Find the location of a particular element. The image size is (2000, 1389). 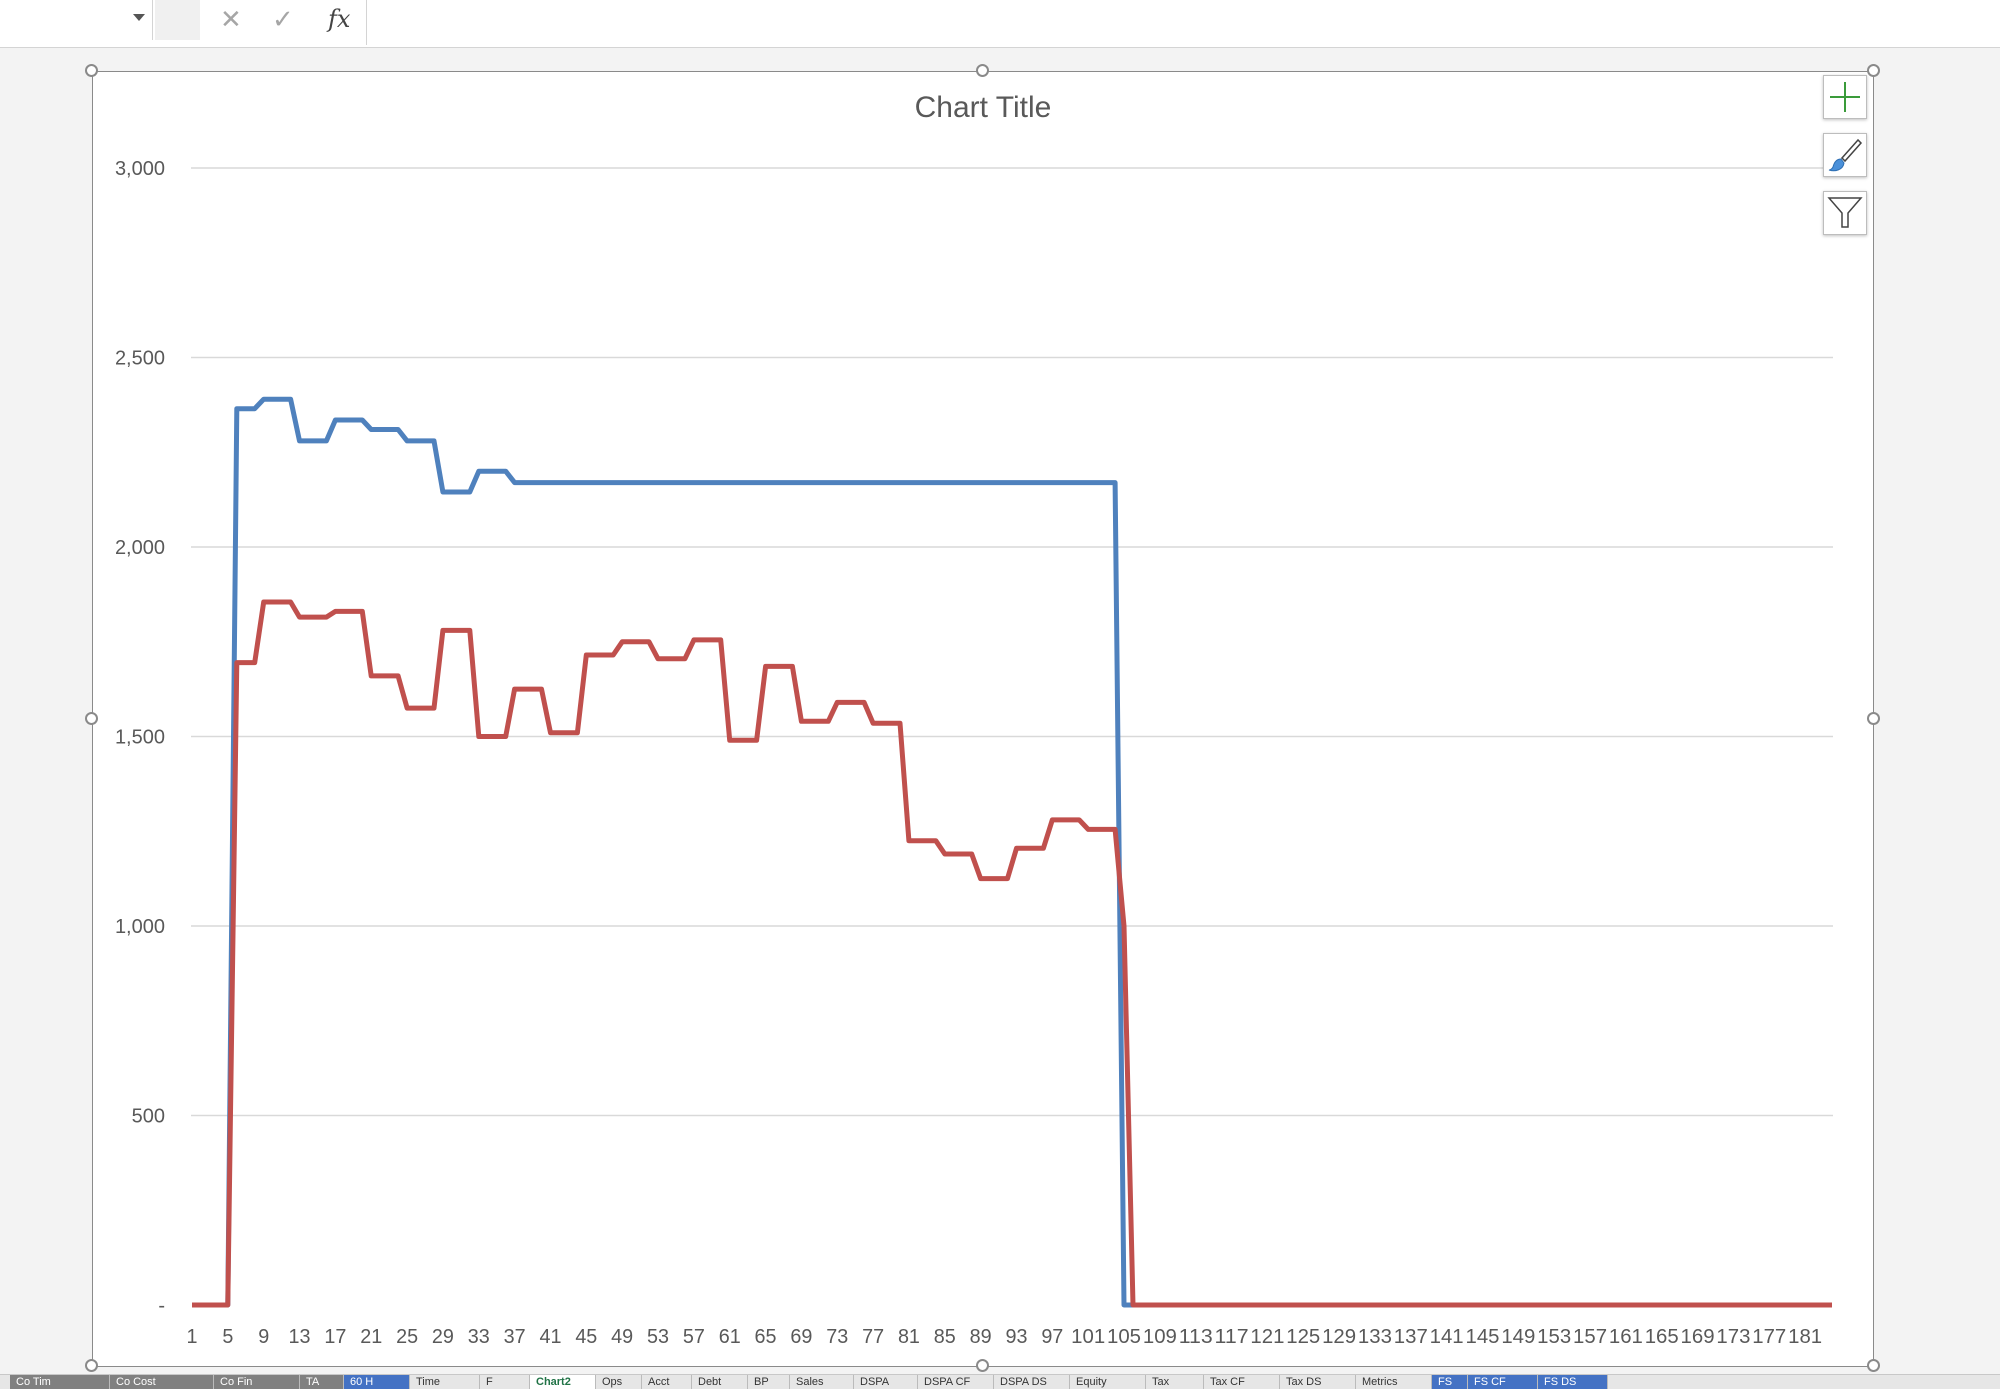

x-tick-label: 97 is located at coordinates (1052, 1337).